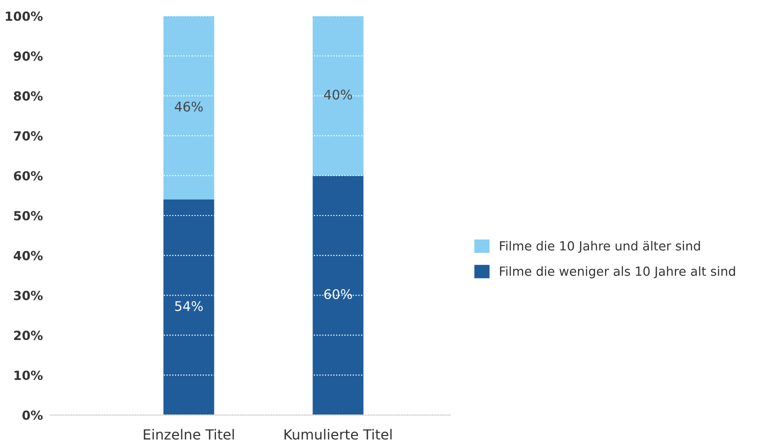  What do you see at coordinates (32, 415) in the screenshot?
I see `y-tick-label: 0%` at bounding box center [32, 415].